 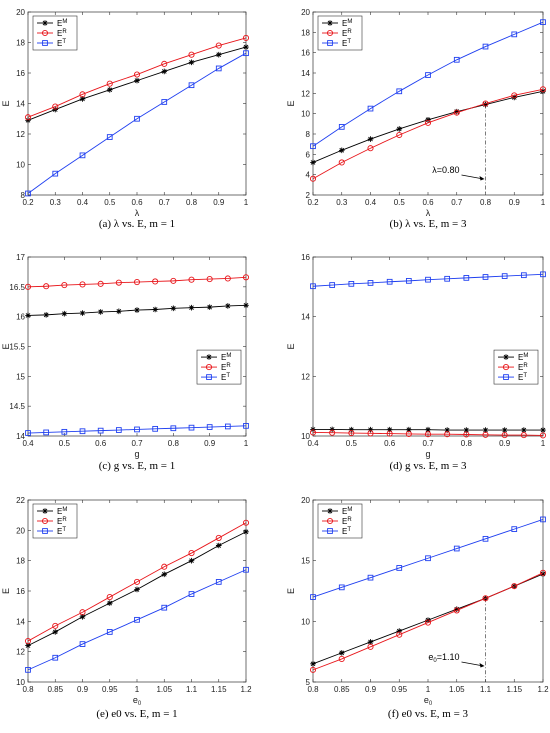 What do you see at coordinates (467, 443) in the screenshot?
I see `x-tick-label: 0.8` at bounding box center [467, 443].